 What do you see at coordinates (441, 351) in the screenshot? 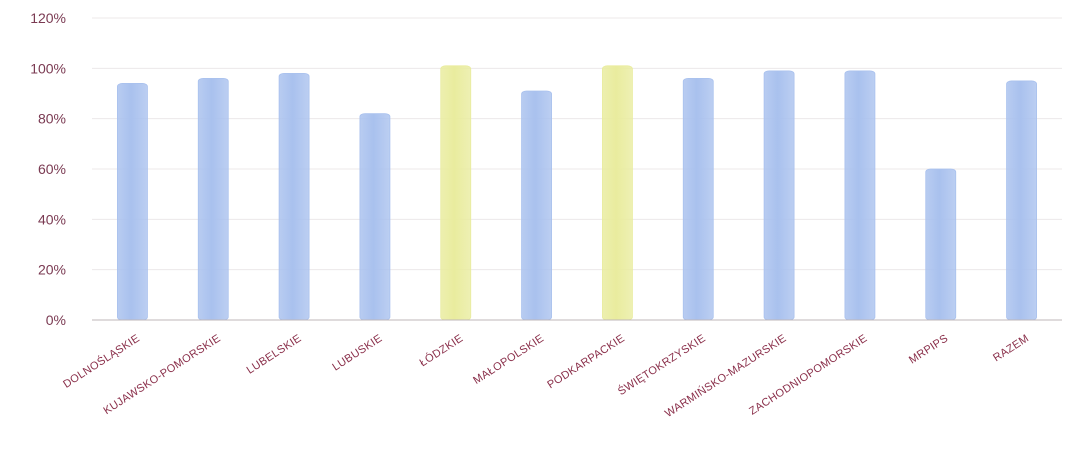
I see `x-category-label: ŁÓDZKIE` at bounding box center [441, 351].